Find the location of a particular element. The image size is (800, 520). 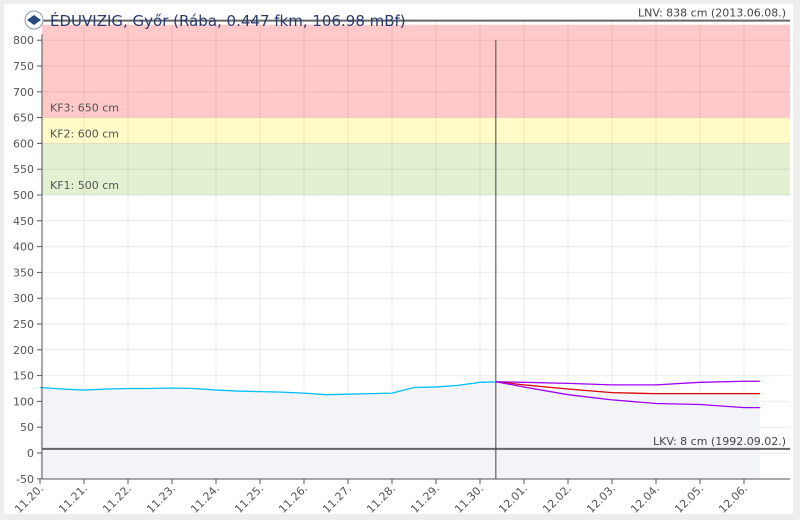

x-tick-label: 11.30. is located at coordinates (469, 498).